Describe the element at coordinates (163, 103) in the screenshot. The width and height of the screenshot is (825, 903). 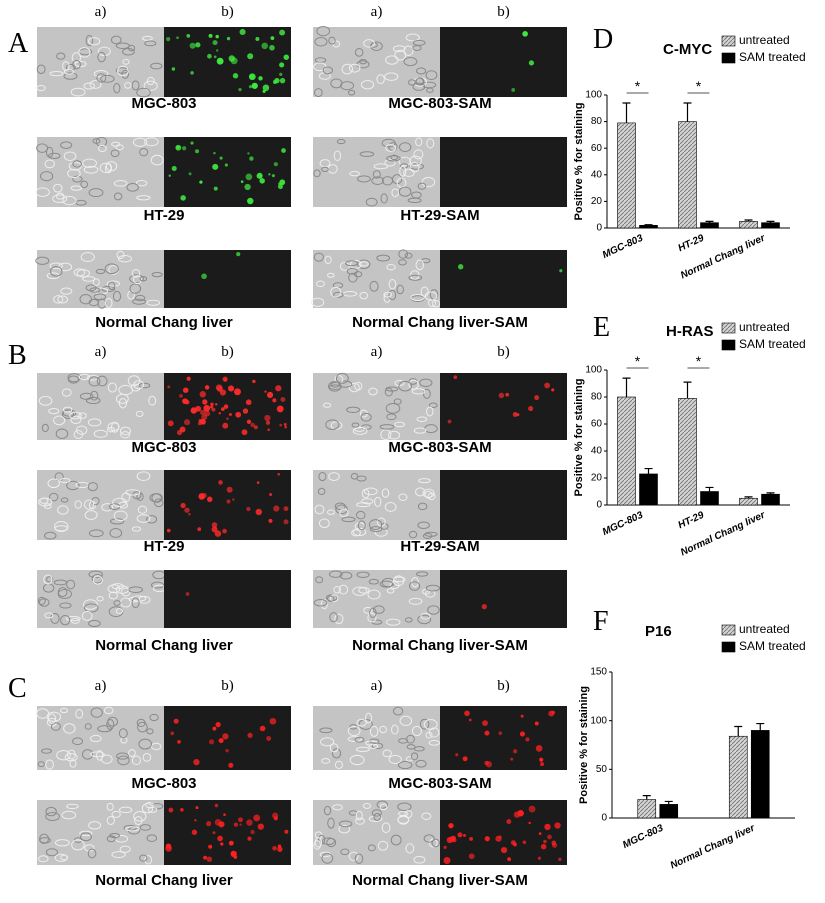
I see `image-label: MGC-803` at that location.